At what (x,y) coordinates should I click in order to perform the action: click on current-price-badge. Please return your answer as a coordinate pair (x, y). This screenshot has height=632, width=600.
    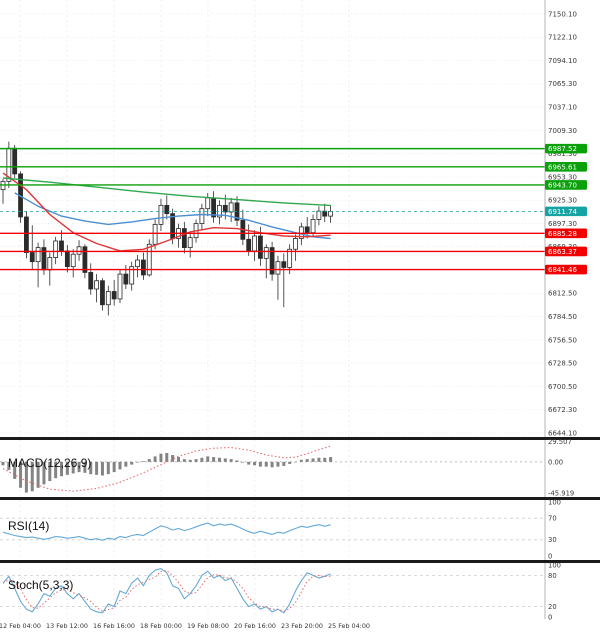
    Looking at the image, I should click on (566, 211).